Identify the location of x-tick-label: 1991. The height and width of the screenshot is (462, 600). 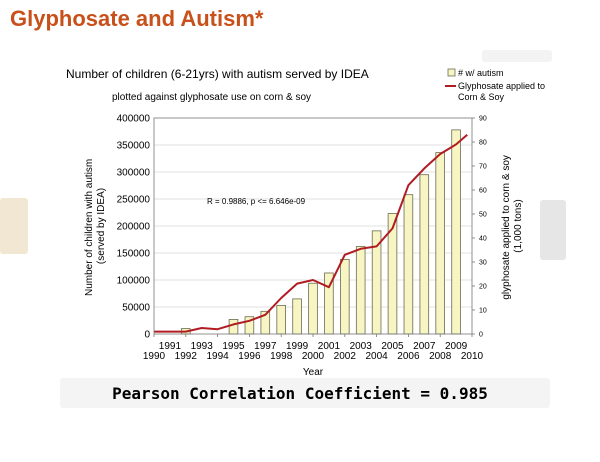
(170, 346).